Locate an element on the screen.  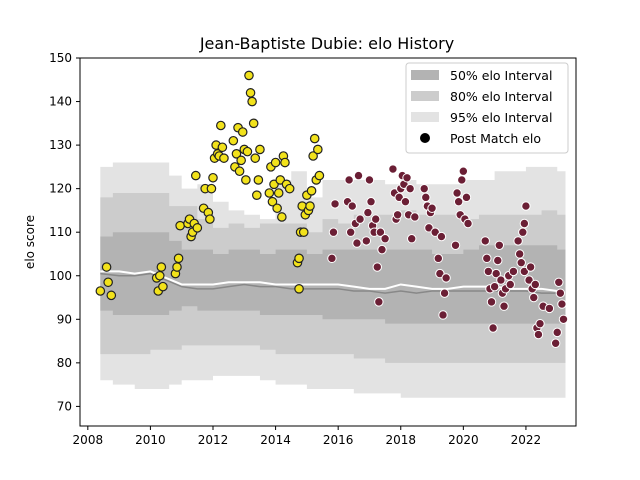
legend-label-80: 80% elo Interval is located at coordinates (501, 96).